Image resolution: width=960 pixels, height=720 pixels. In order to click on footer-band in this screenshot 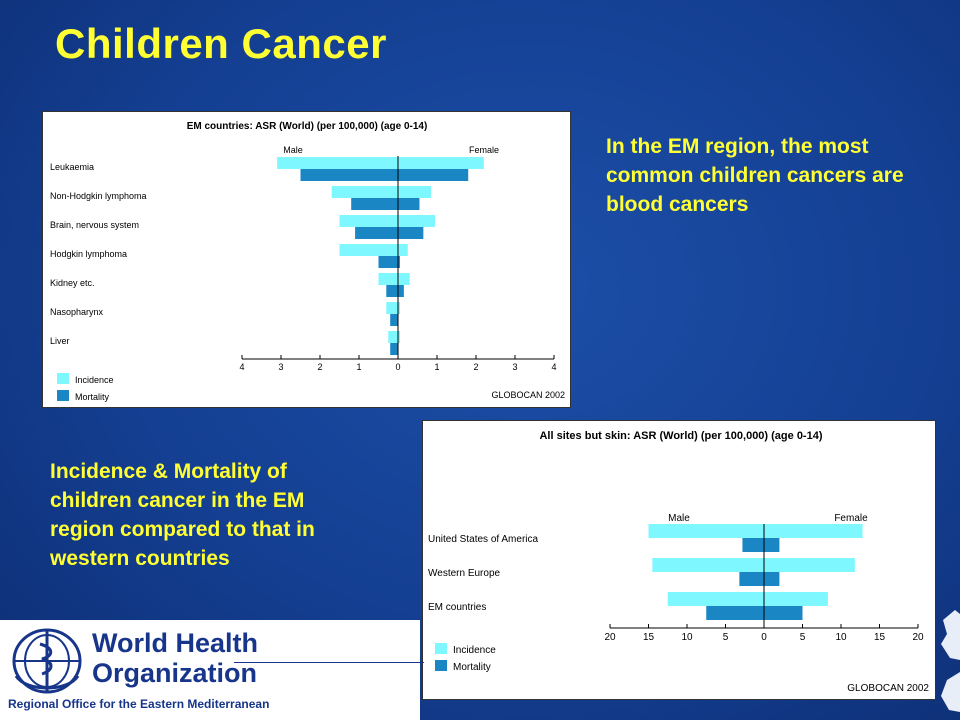, I will do `click(210, 670)`.